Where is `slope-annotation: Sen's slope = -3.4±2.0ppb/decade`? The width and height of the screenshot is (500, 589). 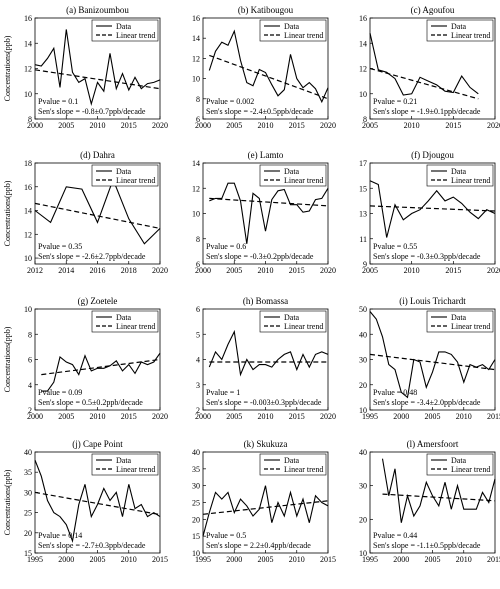
slope-annotation: Sen's slope = -3.4±2.0ppb/decade is located at coordinates (427, 402).